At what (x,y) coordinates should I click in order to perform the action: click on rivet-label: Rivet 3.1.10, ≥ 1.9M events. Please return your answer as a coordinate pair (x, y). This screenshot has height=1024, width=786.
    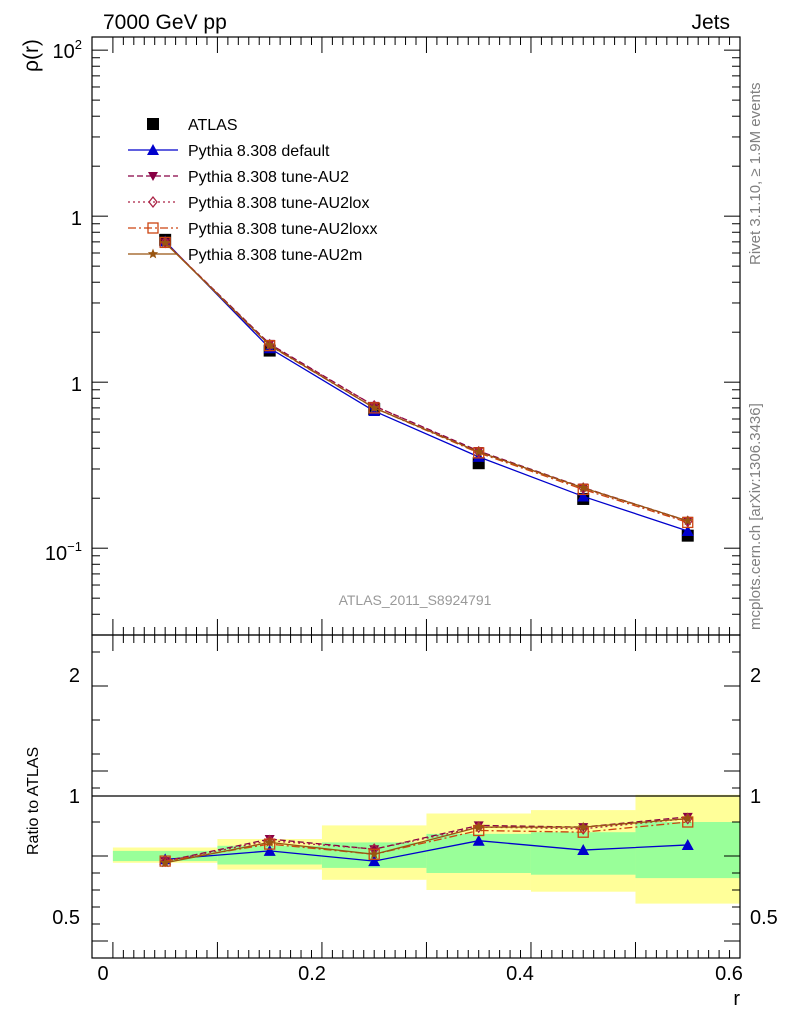
    Looking at the image, I should click on (755, 174).